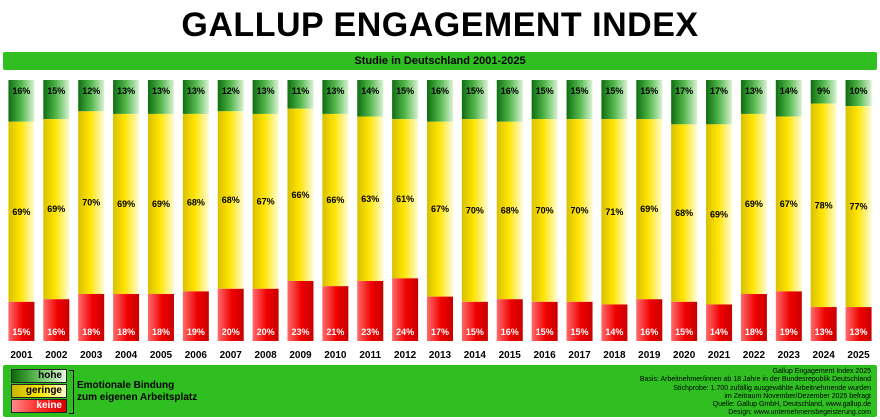 Image resolution: width=880 pixels, height=420 pixels. I want to click on x-tick-2002: 2002, so click(56, 355).